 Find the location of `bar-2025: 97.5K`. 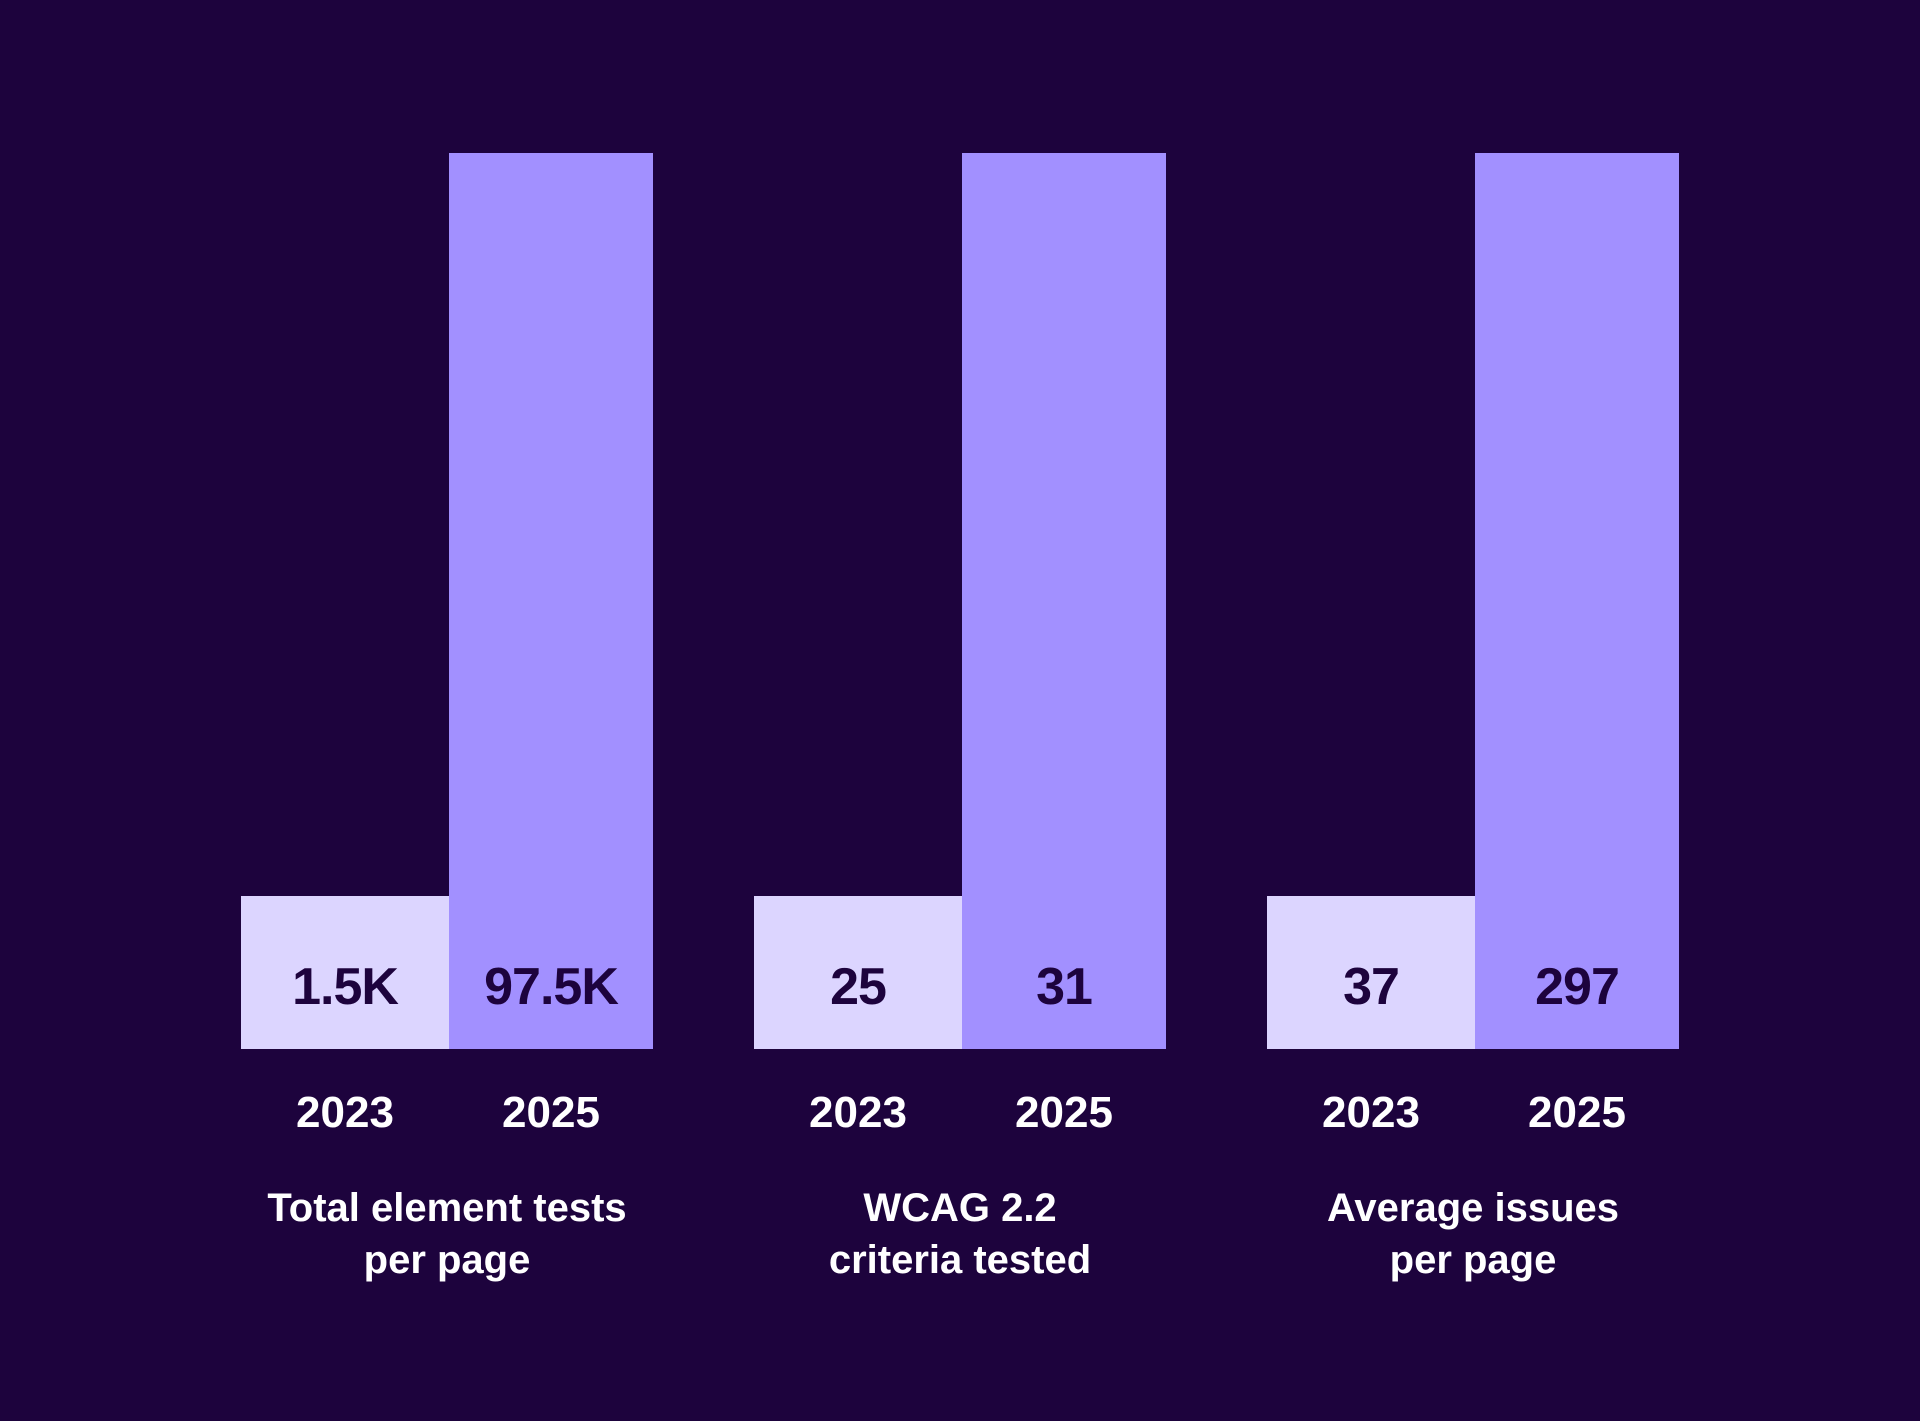

bar-2025: 97.5K is located at coordinates (551, 601).